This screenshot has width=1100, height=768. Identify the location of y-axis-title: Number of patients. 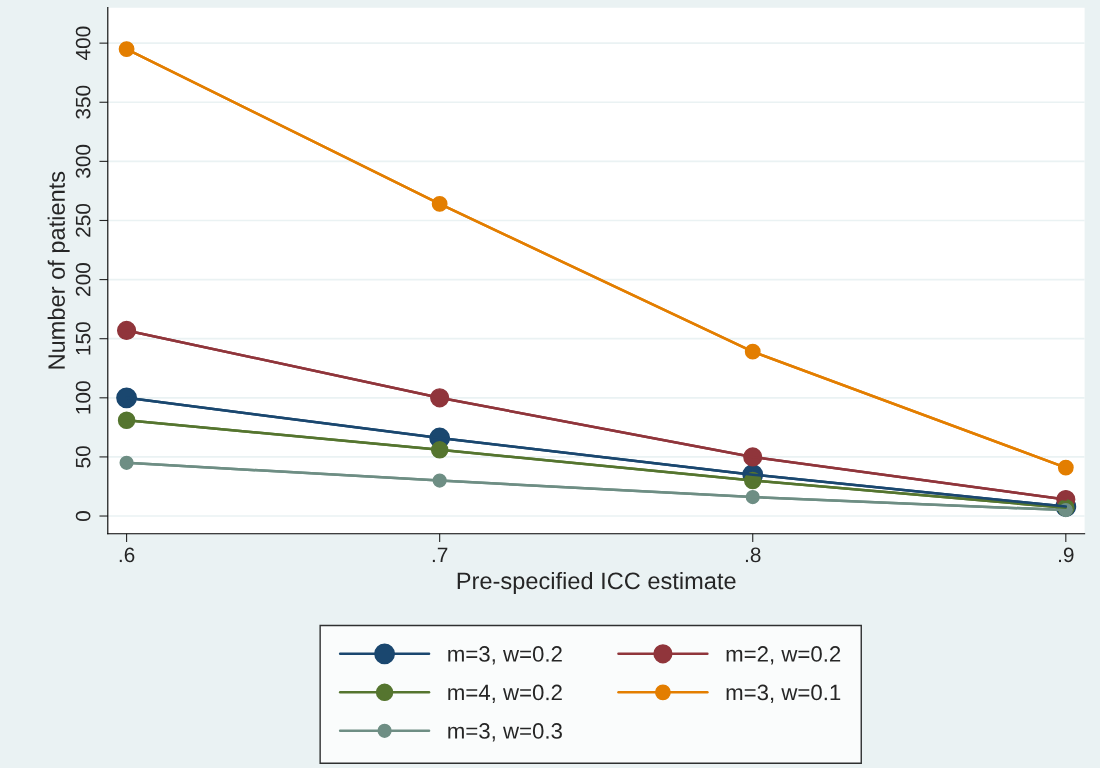
(58, 270).